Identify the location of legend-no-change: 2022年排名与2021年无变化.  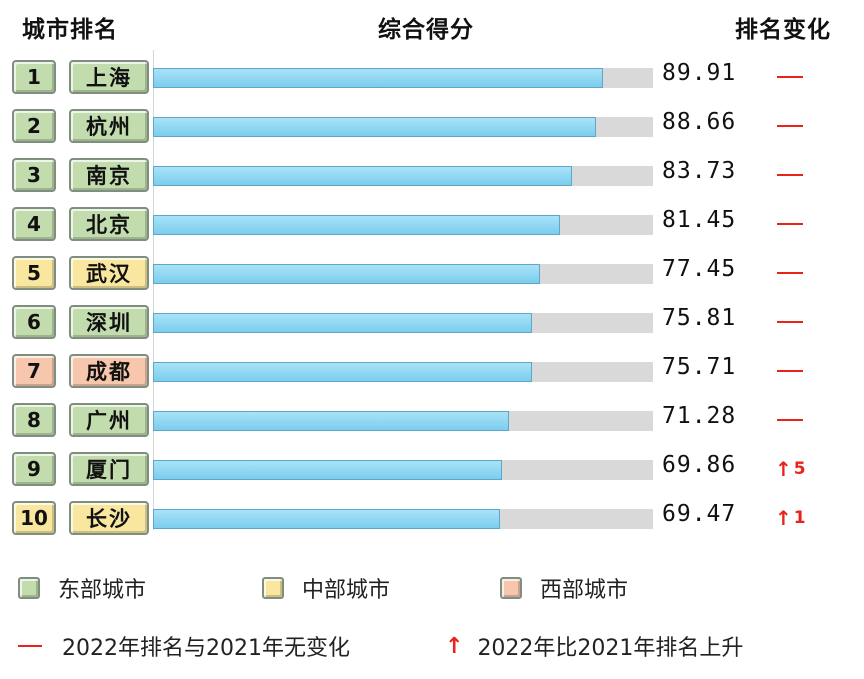
(184, 646).